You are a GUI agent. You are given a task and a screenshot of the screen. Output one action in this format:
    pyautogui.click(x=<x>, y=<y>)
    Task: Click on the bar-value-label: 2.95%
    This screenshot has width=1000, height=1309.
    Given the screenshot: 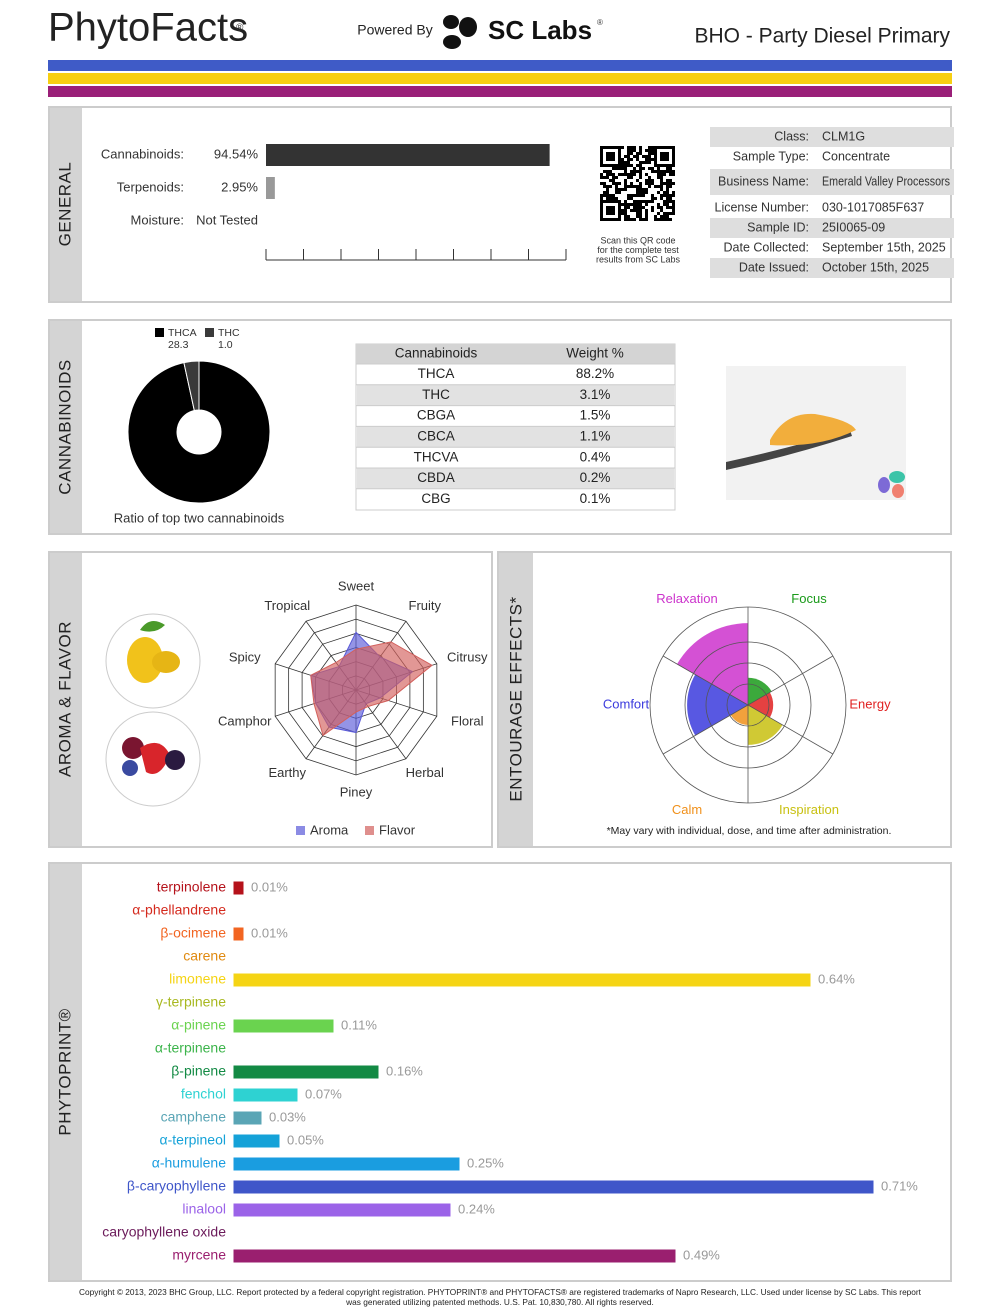 What is the action you would take?
    pyautogui.click(x=239, y=186)
    